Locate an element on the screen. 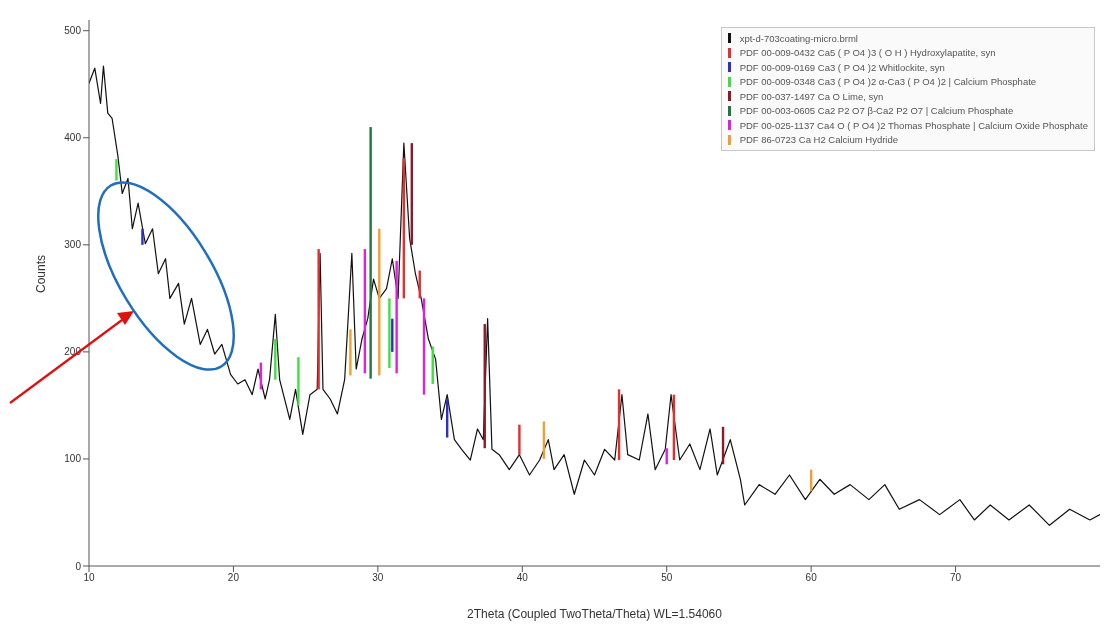  x-tick-label: 20 is located at coordinates (233, 578).